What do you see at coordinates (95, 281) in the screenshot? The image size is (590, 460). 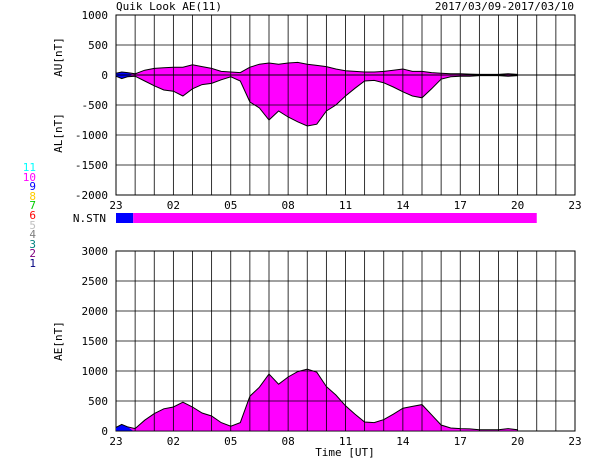 I see `y-tick-label: 2500` at bounding box center [95, 281].